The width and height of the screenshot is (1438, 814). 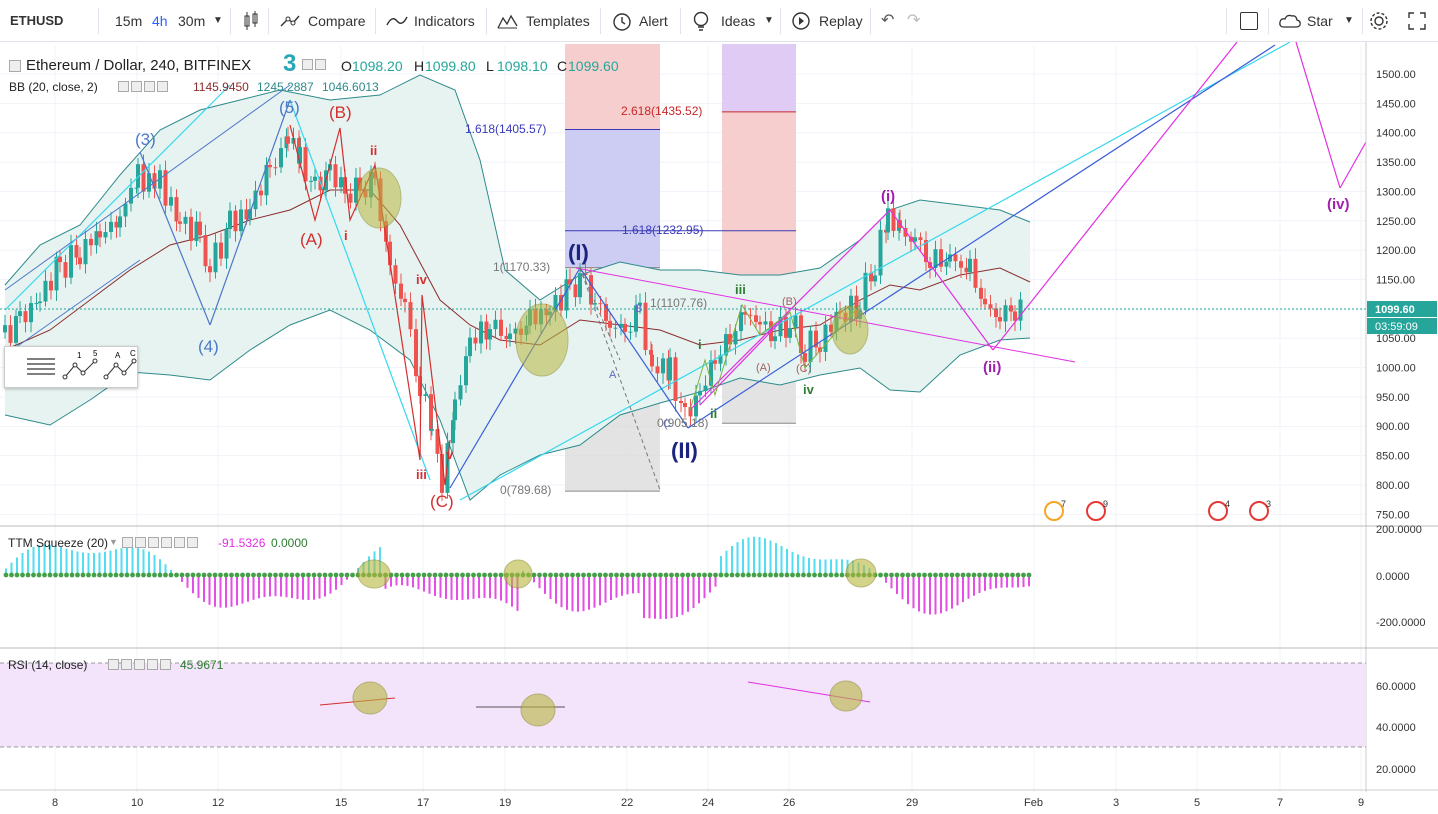 I want to click on compare-button: Compare, so click(x=337, y=21).